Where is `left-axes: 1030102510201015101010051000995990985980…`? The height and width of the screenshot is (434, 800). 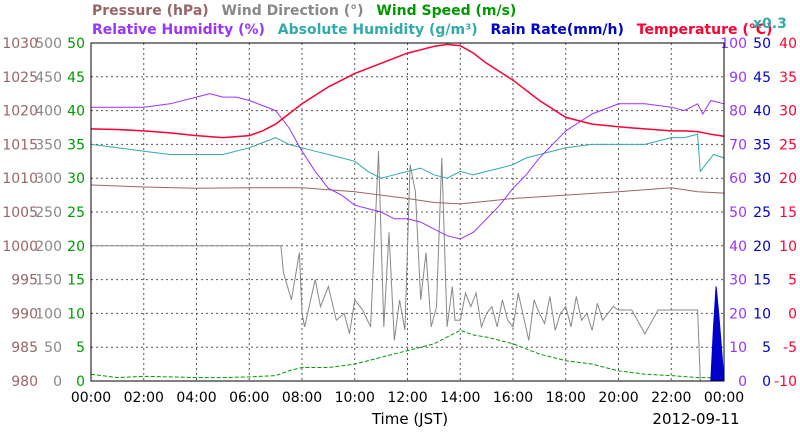
left-axes: 1030102510201015101010051000995990985980… is located at coordinates (43, 213).